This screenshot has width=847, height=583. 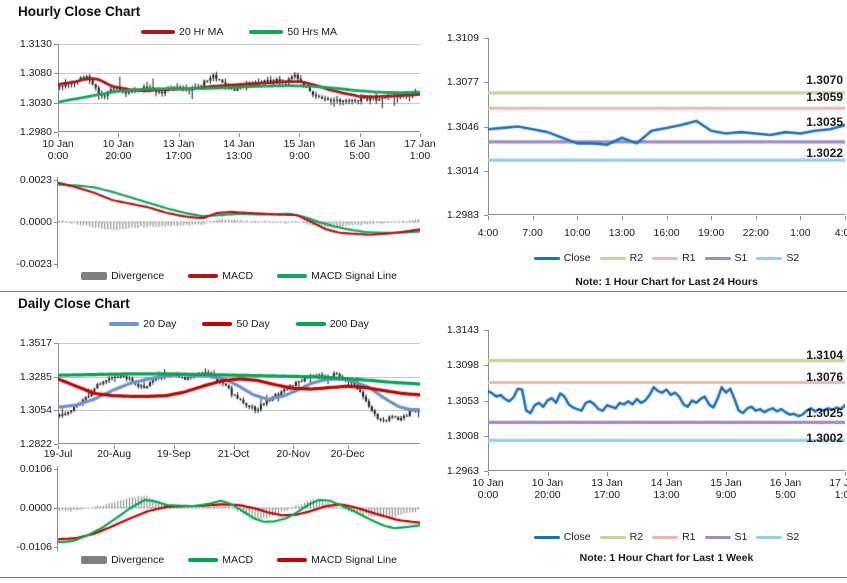 I want to click on level-label-s2: 1.3002, so click(x=824, y=438).